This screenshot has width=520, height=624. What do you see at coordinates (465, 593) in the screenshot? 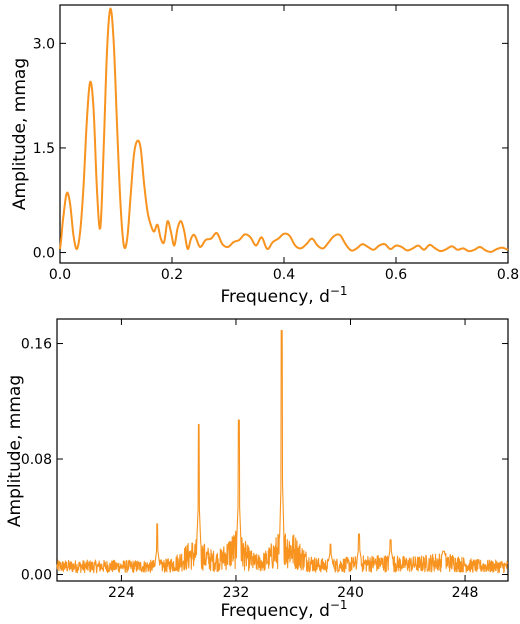
I see `x-tick-label: 248` at bounding box center [465, 593].